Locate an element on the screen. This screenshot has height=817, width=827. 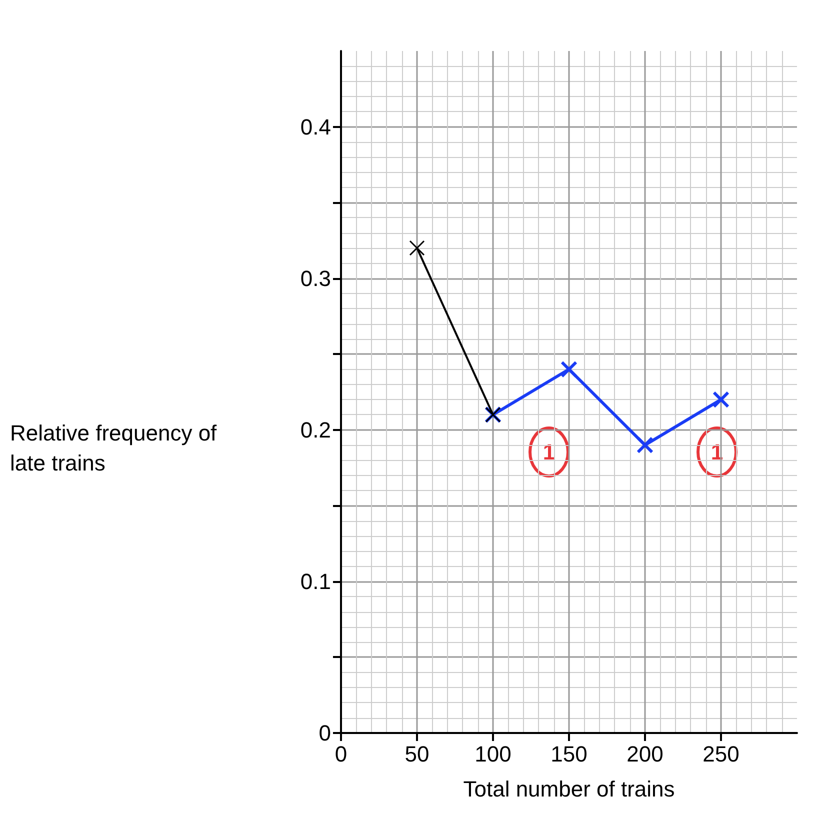
y-tick-label: 0 is located at coordinates (324, 733).